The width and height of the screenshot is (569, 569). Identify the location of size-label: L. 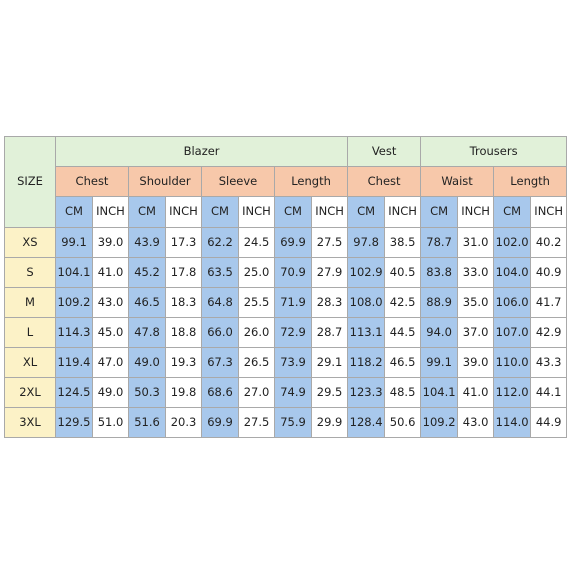
(30, 332).